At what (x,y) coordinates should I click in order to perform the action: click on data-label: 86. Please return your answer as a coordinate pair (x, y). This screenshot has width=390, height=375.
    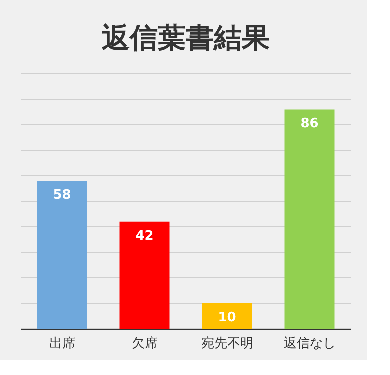
    Looking at the image, I should click on (309, 124).